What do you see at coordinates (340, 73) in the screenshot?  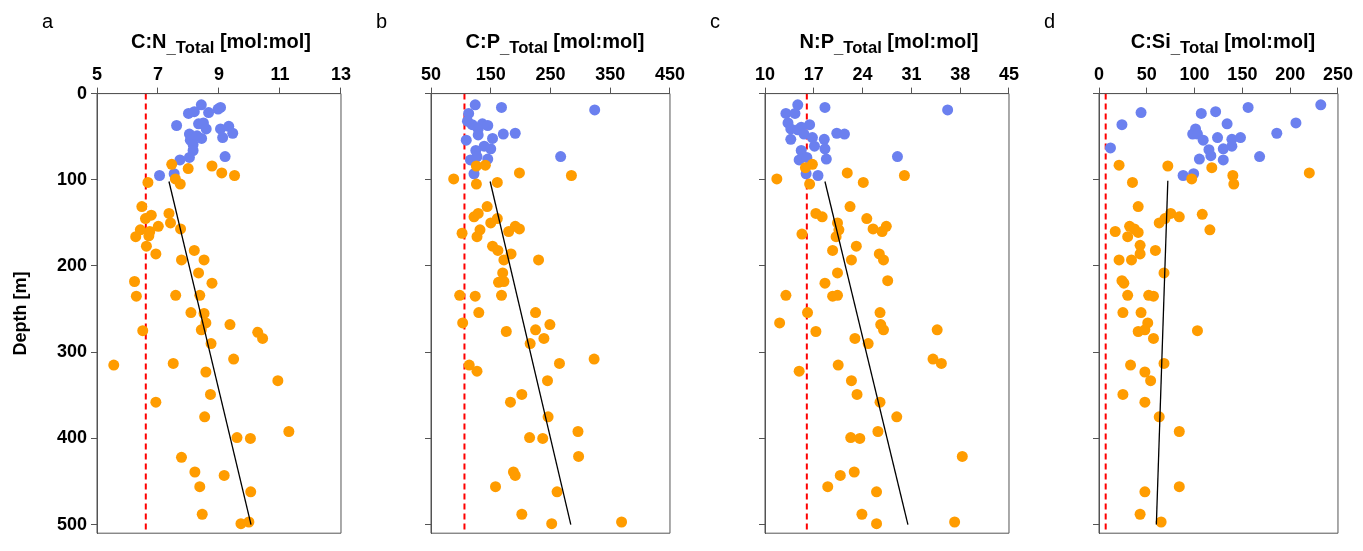 I see `x-tick-label: 13` at bounding box center [340, 73].